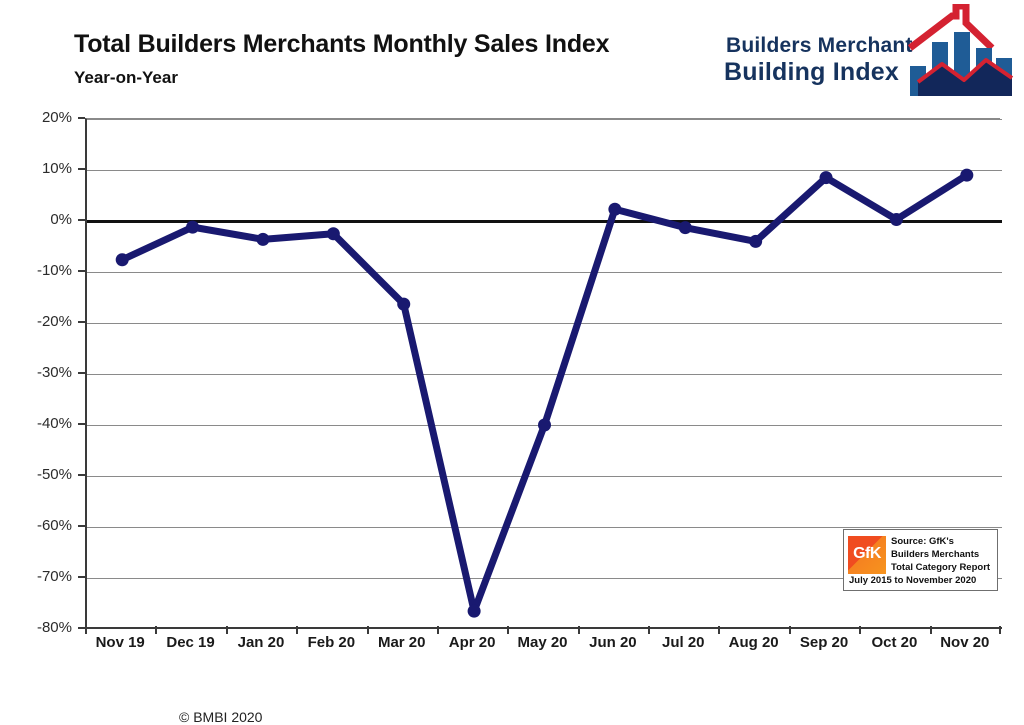 The width and height of the screenshot is (1024, 725). Describe the element at coordinates (965, 642) in the screenshot. I see `x-tick-label: Nov 20` at that location.